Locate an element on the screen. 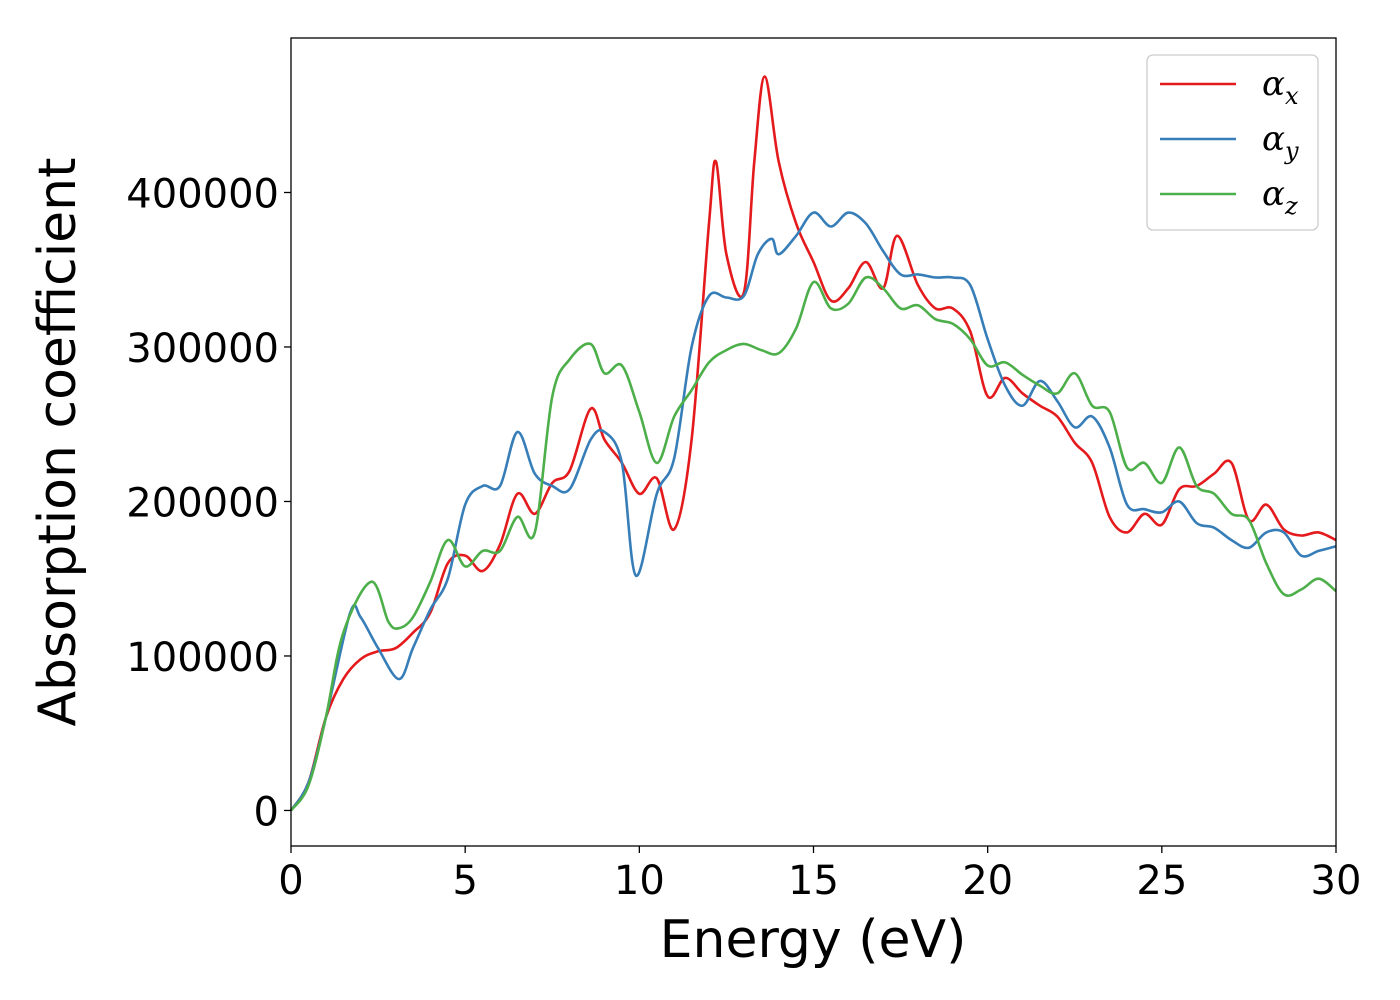 This screenshot has height=1000, width=1400. x-tick-label: 10 is located at coordinates (639, 881).